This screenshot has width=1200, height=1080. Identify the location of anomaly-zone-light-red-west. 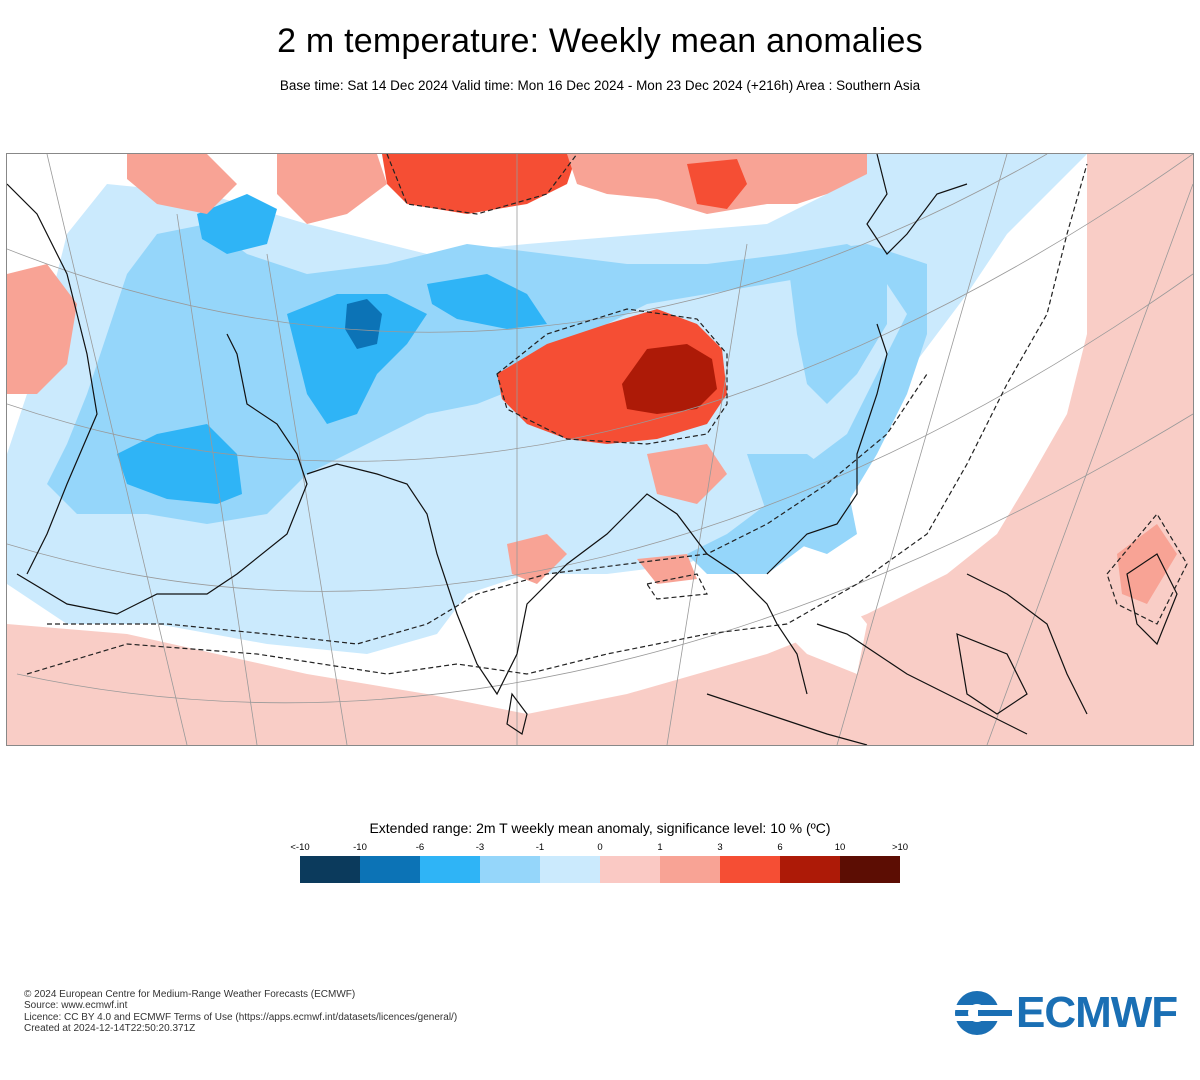
(42, 329).